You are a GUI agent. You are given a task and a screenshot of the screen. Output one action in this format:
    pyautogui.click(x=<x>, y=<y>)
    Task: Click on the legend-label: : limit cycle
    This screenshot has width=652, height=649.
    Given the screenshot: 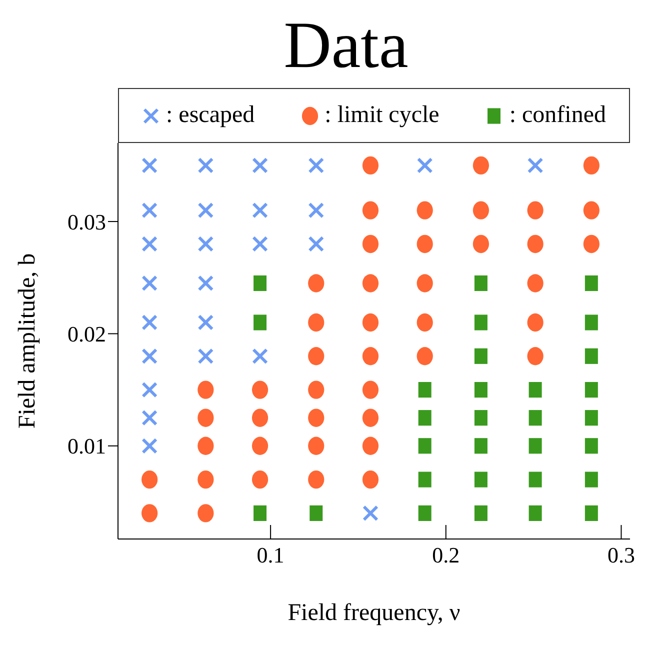 What is the action you would take?
    pyautogui.click(x=382, y=115)
    